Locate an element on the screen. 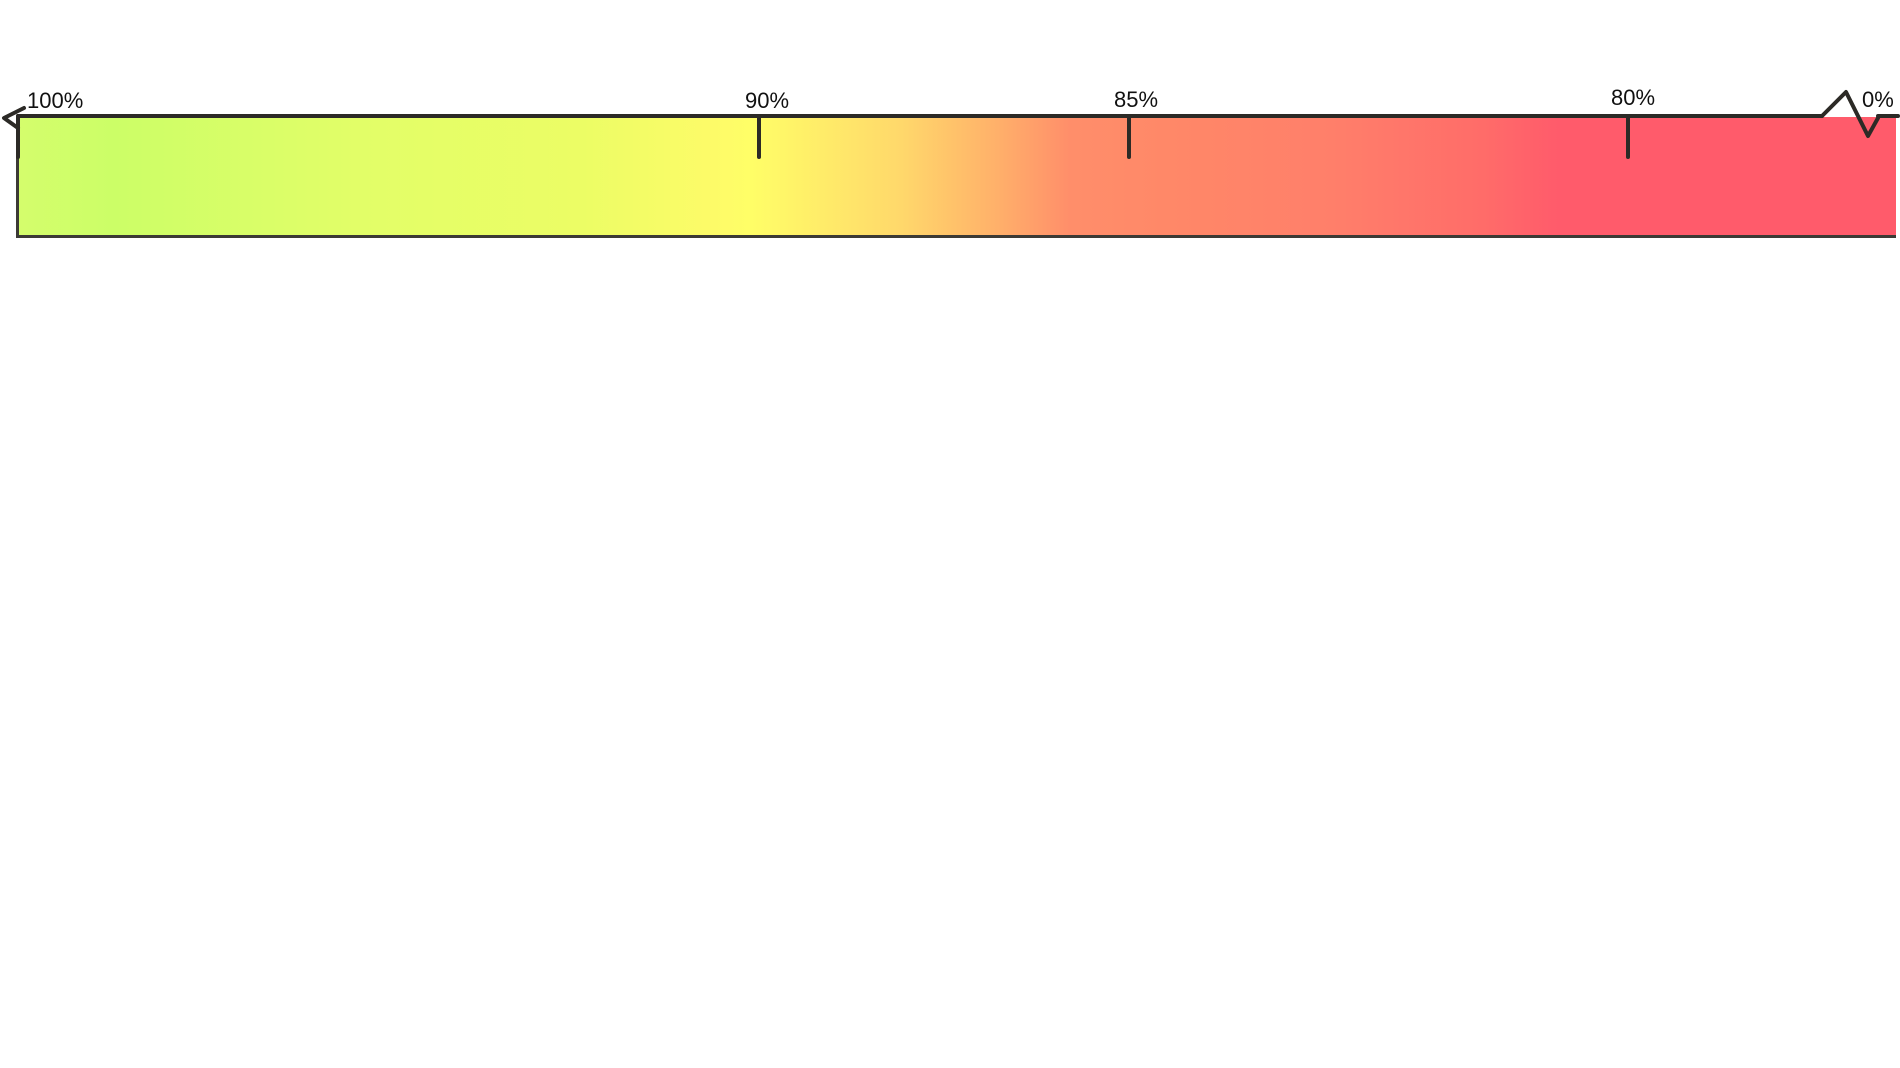 Image resolution: width=1900 pixels, height=1068 pixels. tick-label-85: 85% is located at coordinates (1136, 99).